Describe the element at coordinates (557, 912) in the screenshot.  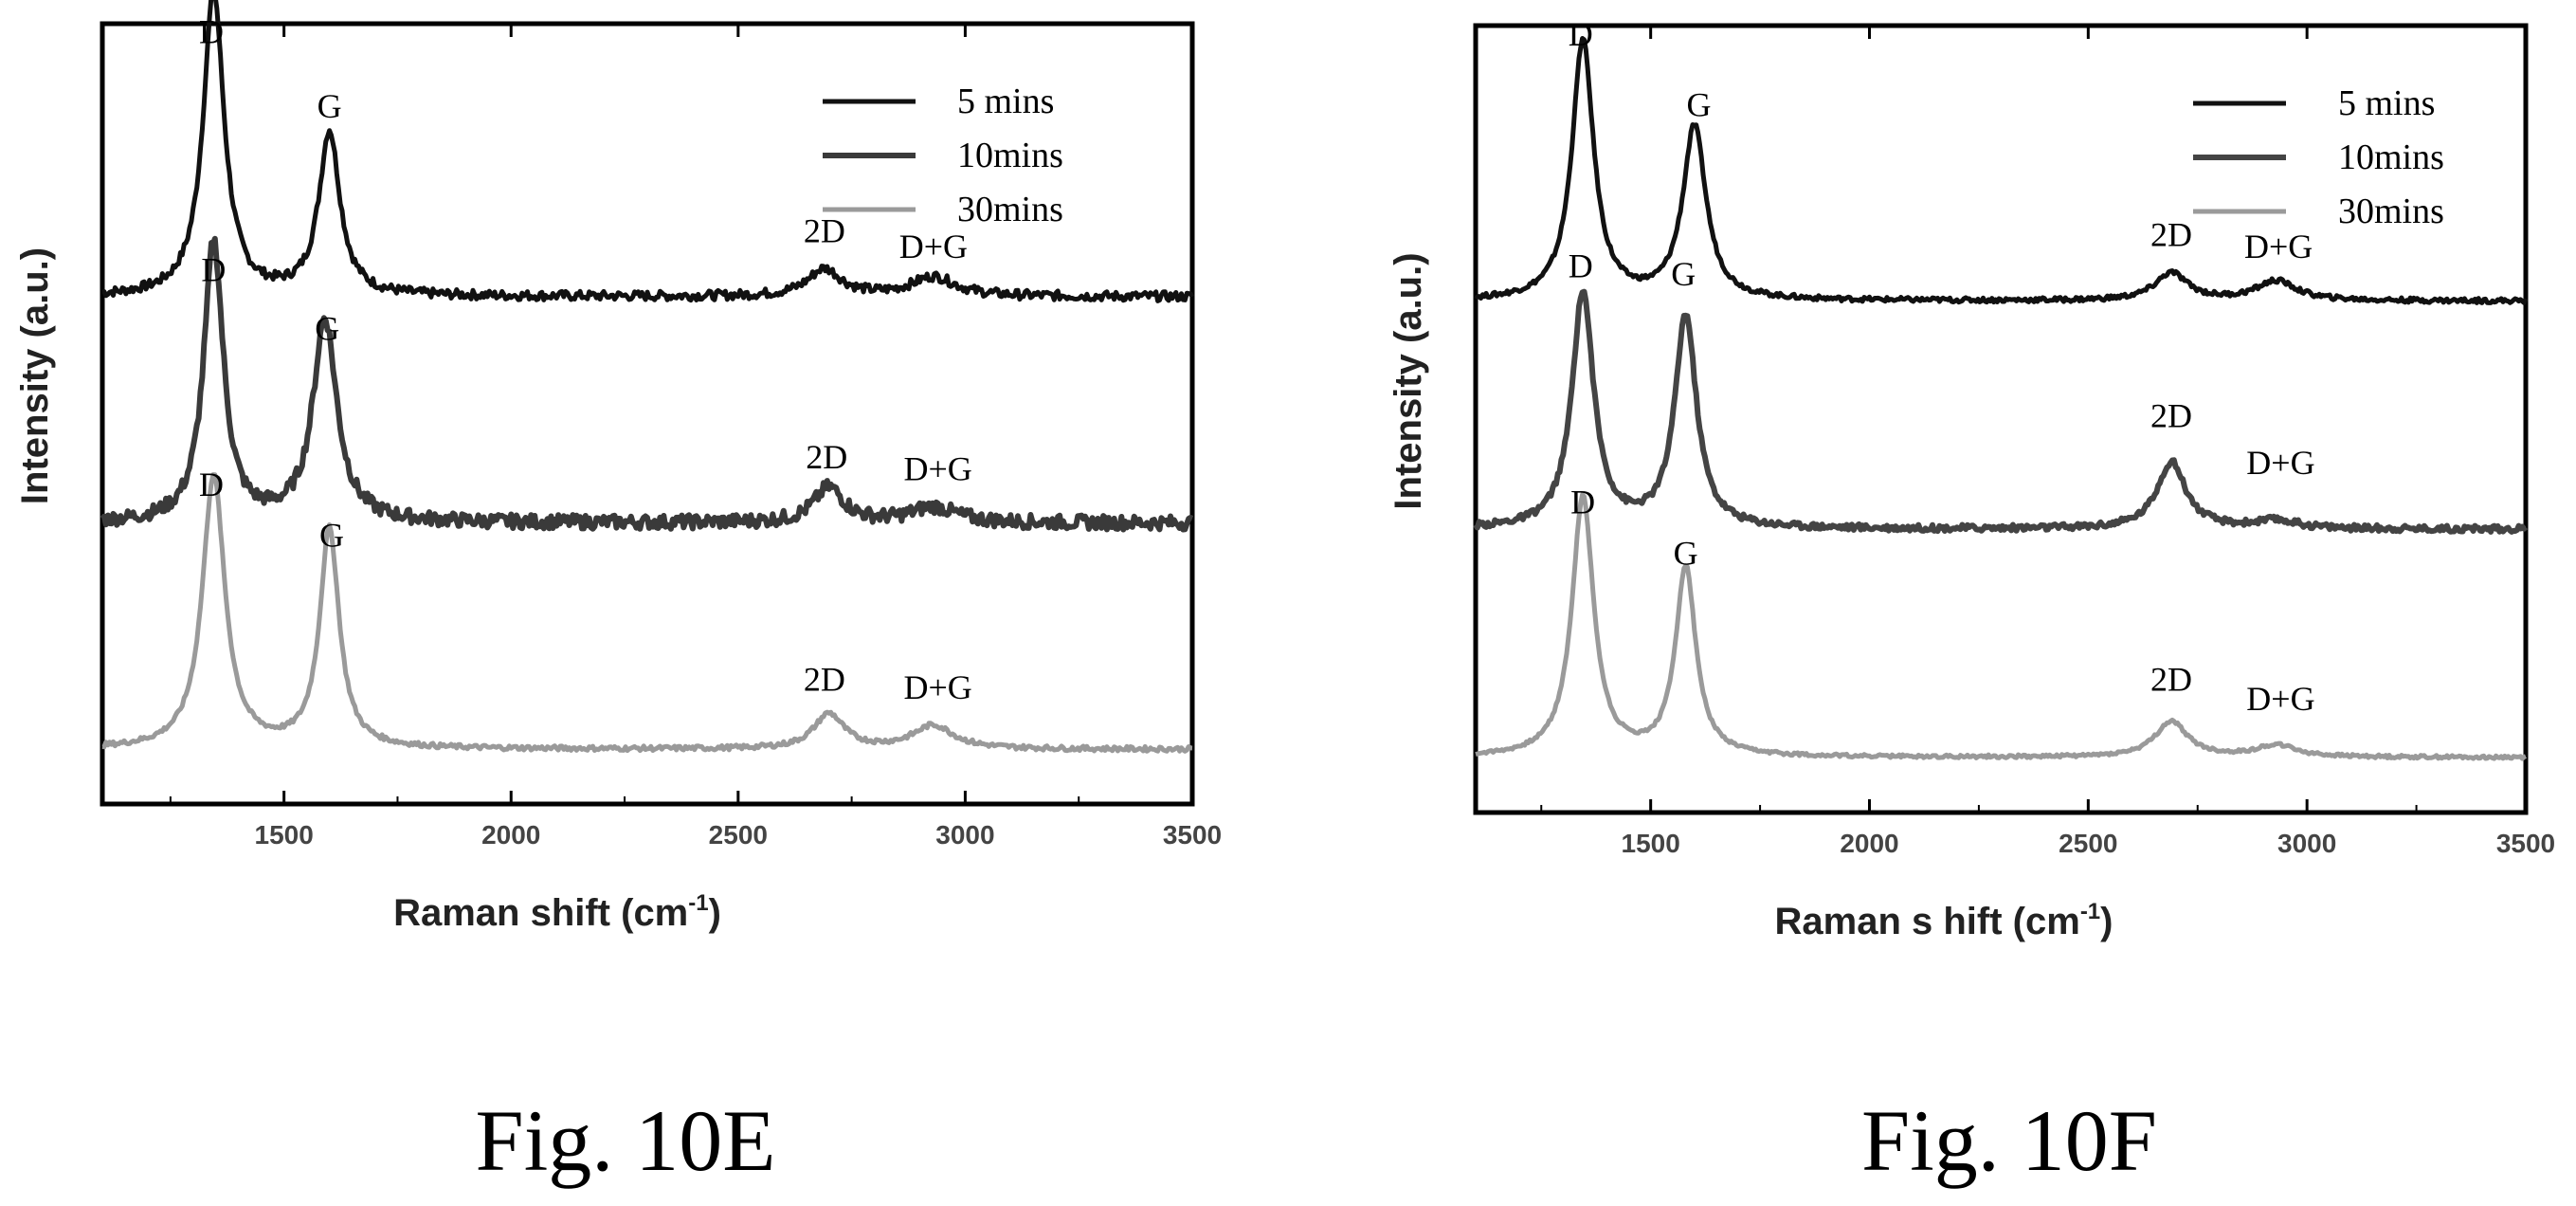
I see `x-axis-title: Raman shift (cm-1)` at that location.